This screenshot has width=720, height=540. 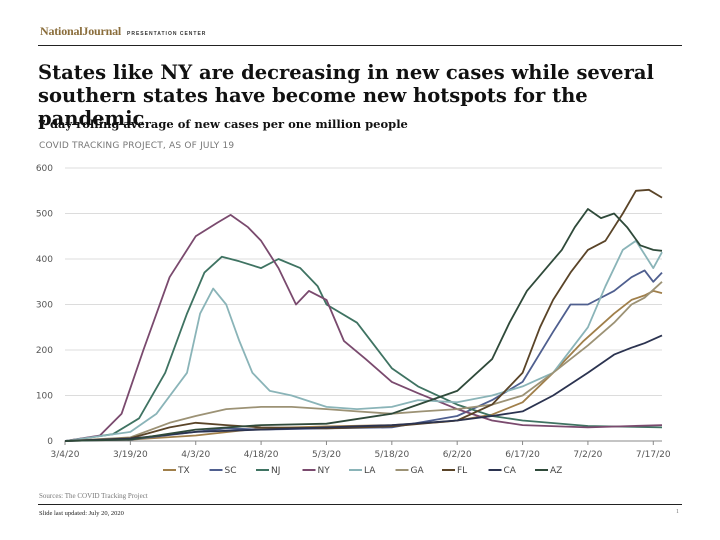 I want to click on legend-label: TX, so click(x=183, y=471).